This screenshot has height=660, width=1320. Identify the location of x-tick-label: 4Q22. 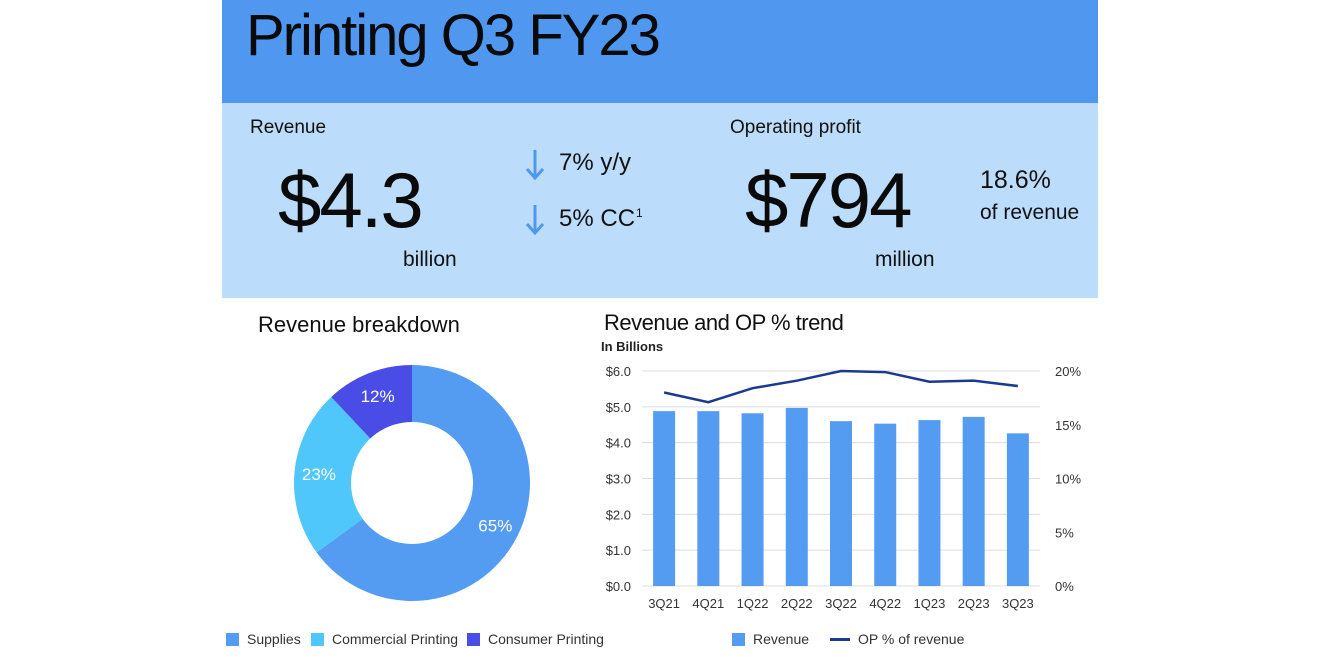
(885, 603).